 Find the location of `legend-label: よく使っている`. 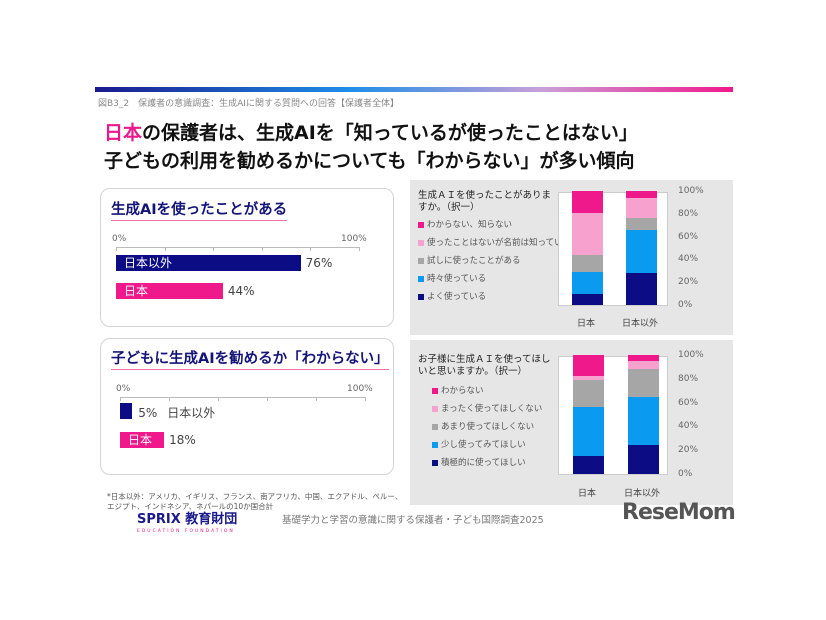

legend-label: よく使っている is located at coordinates (457, 297).